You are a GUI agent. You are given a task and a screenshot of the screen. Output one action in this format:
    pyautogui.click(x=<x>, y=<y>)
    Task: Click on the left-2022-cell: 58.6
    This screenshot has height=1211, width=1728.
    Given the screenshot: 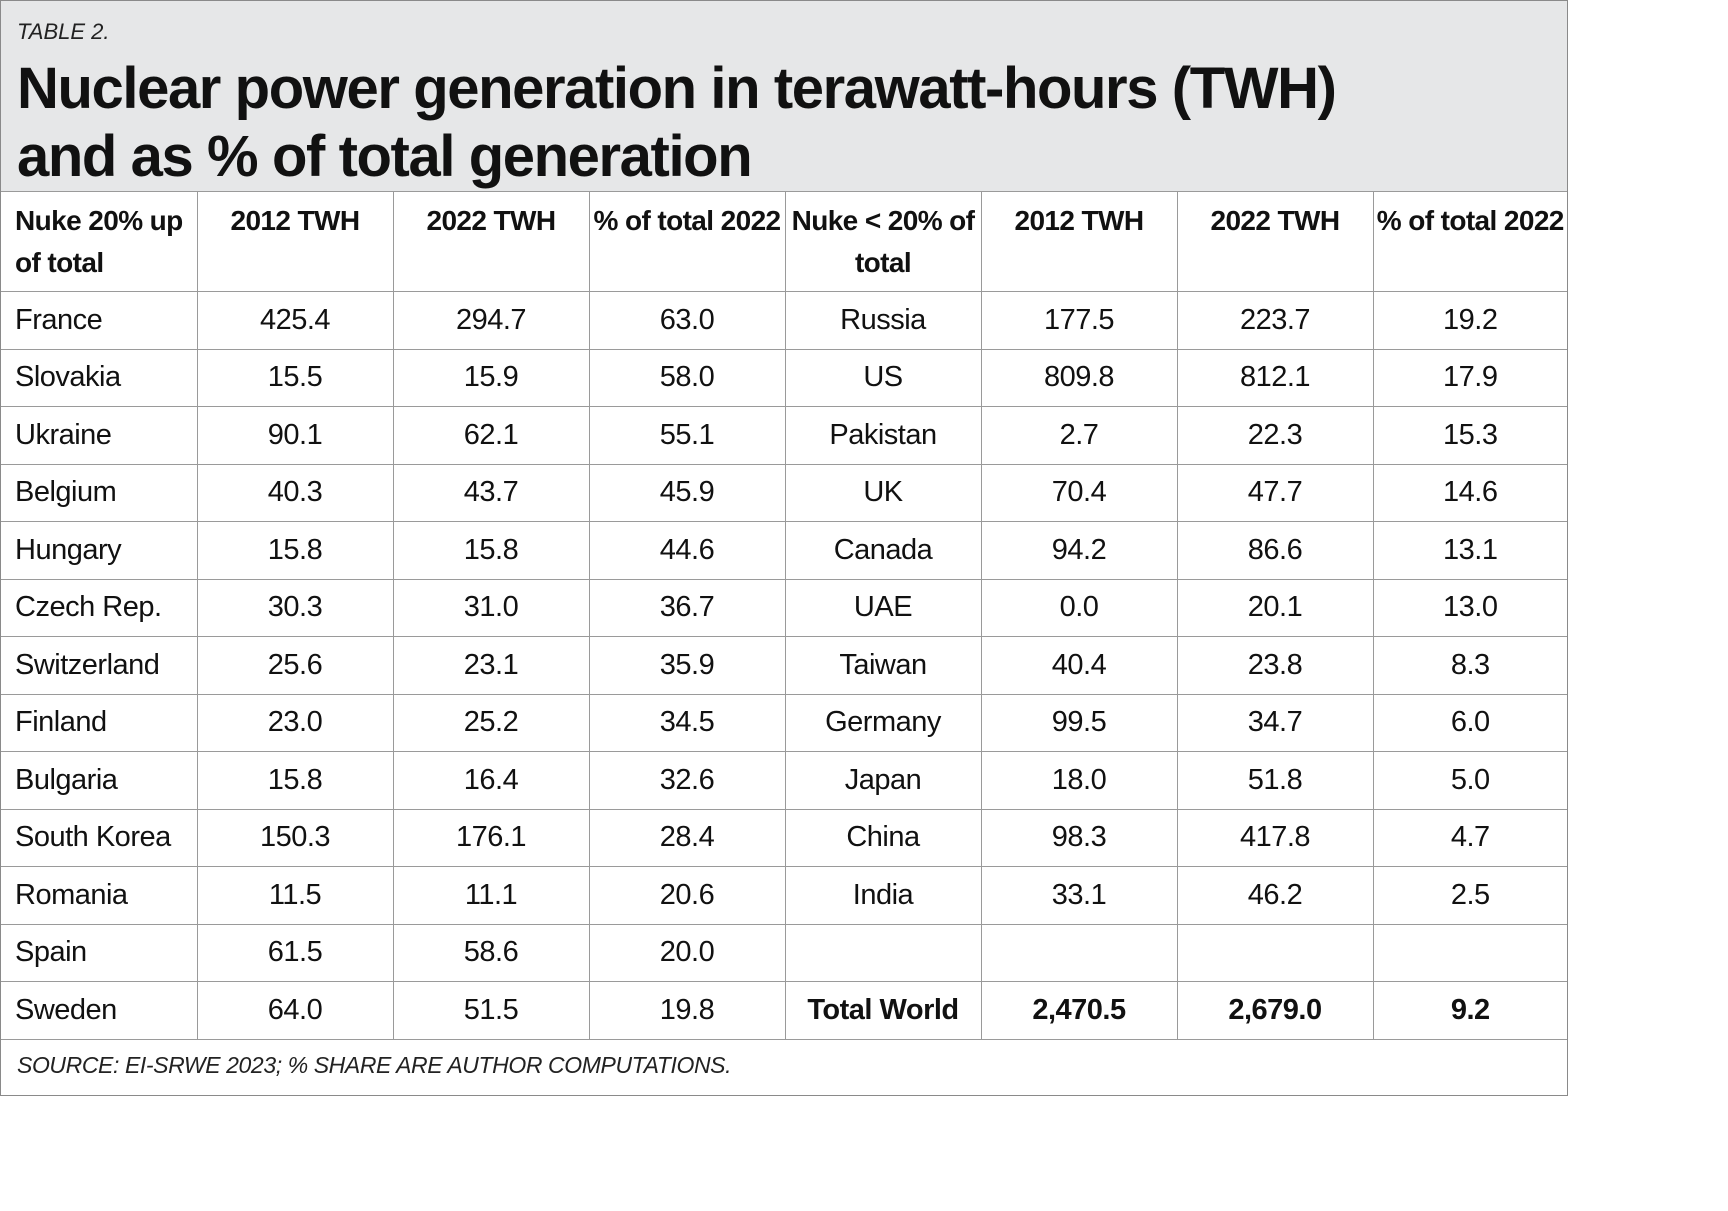 What is the action you would take?
    pyautogui.click(x=491, y=952)
    